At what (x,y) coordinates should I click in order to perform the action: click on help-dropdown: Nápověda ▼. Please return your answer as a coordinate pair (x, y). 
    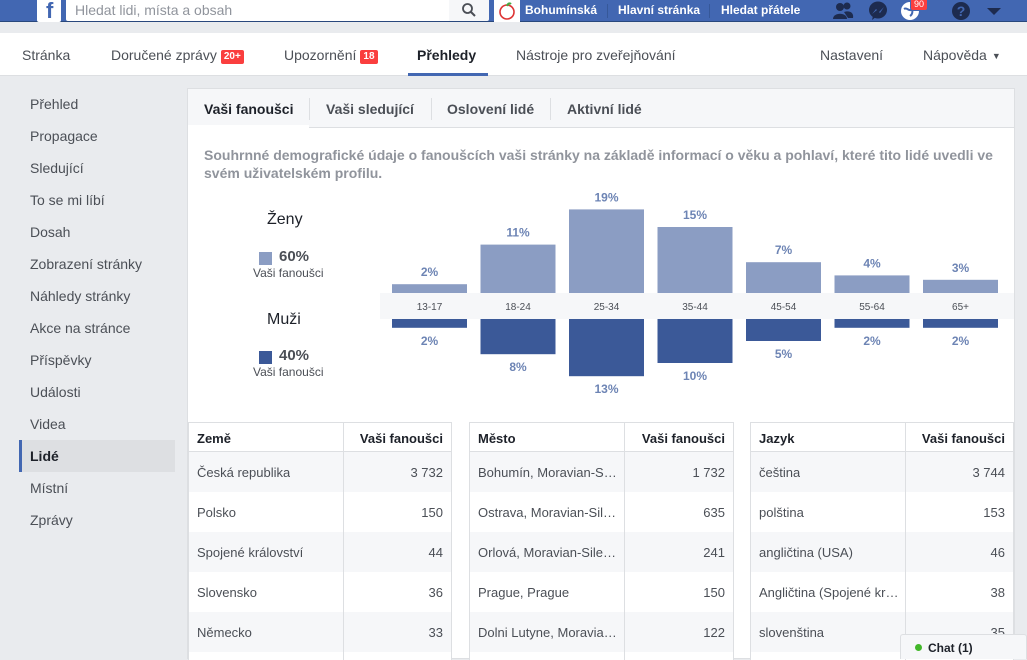
    Looking at the image, I should click on (962, 55).